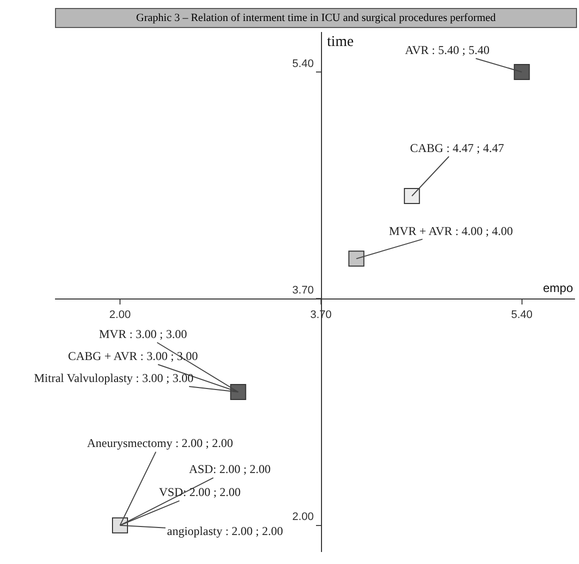 Image resolution: width=579 pixels, height=564 pixels. I want to click on chart-title: Graphic 3 – Relation of interment time in ICU and surgical procedures performed, so click(316, 18).